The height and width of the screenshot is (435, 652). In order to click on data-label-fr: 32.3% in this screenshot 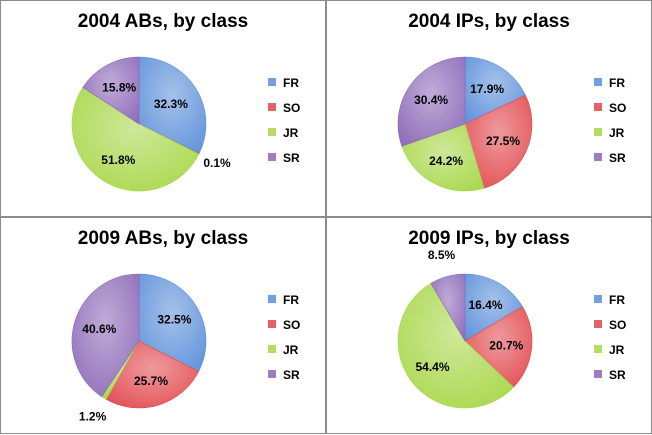, I will do `click(171, 104)`.